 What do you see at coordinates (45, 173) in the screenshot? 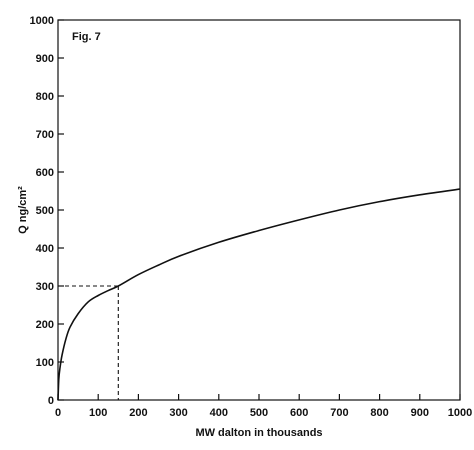
I see `y-tick-label: 600` at bounding box center [45, 173].